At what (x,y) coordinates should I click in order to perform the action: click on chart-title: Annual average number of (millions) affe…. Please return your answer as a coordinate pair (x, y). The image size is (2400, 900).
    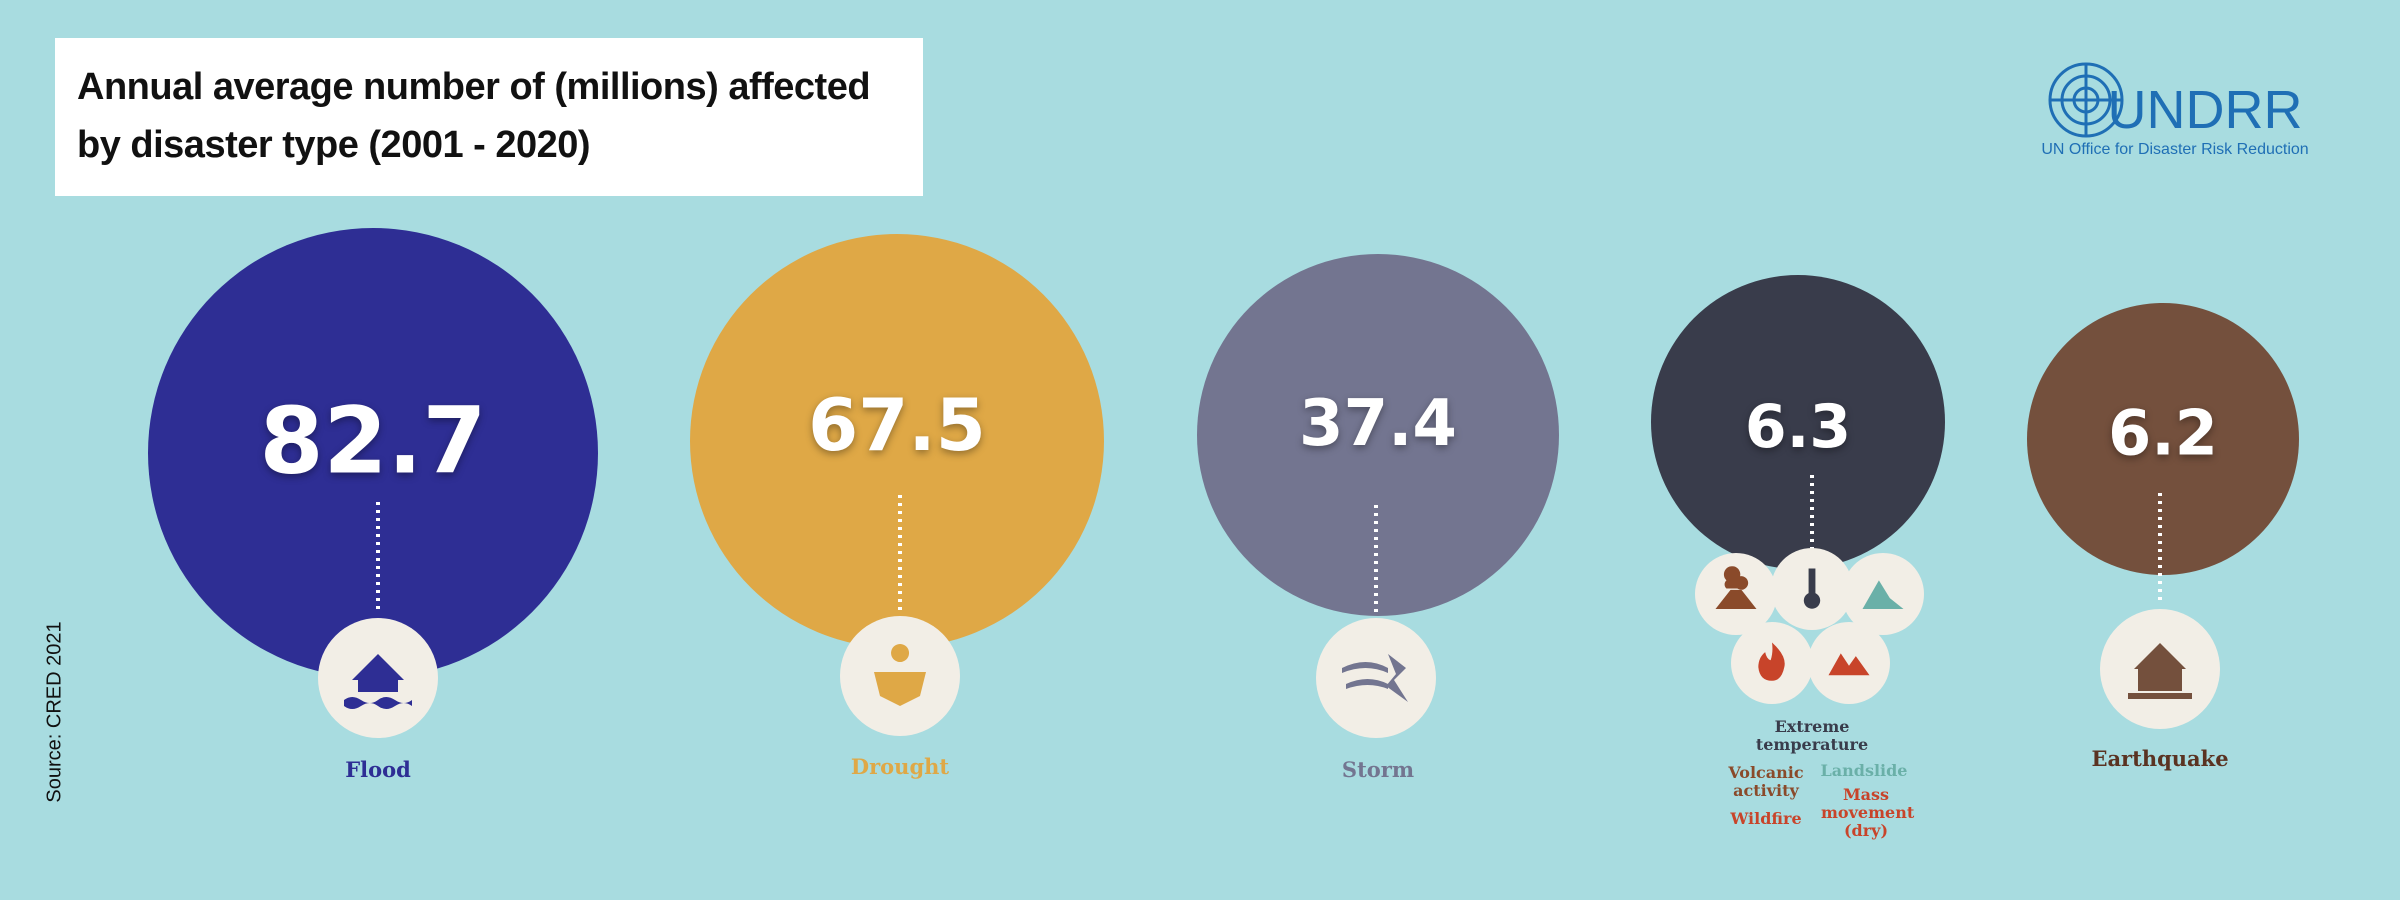
    Looking at the image, I should click on (474, 116).